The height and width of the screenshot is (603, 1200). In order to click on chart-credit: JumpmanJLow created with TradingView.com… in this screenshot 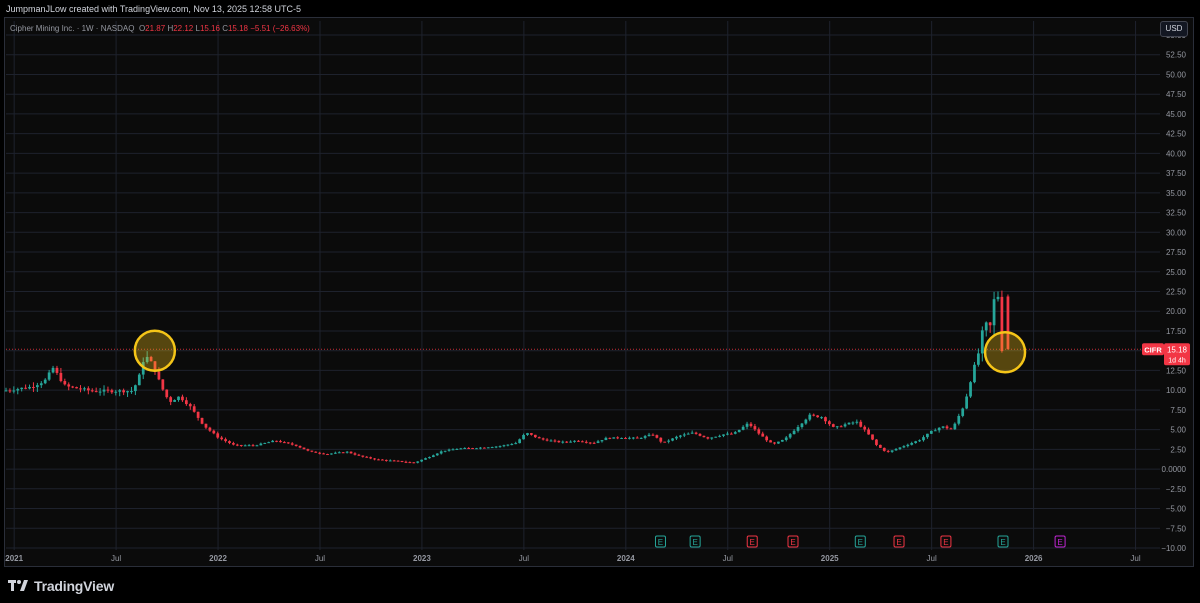, I will do `click(153, 9)`.